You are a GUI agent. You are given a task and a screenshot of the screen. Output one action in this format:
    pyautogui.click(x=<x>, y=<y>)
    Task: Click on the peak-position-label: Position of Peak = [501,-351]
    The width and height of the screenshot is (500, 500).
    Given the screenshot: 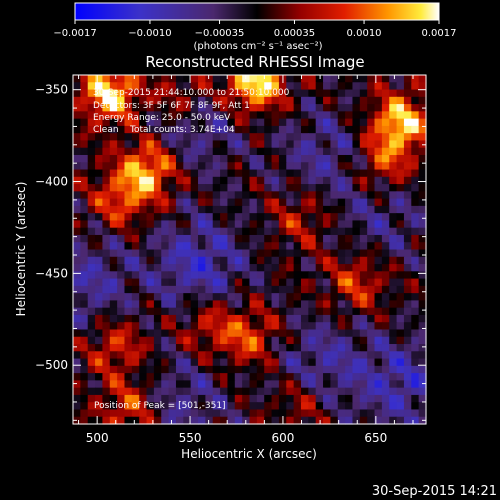 What is the action you would take?
    pyautogui.click(x=160, y=406)
    